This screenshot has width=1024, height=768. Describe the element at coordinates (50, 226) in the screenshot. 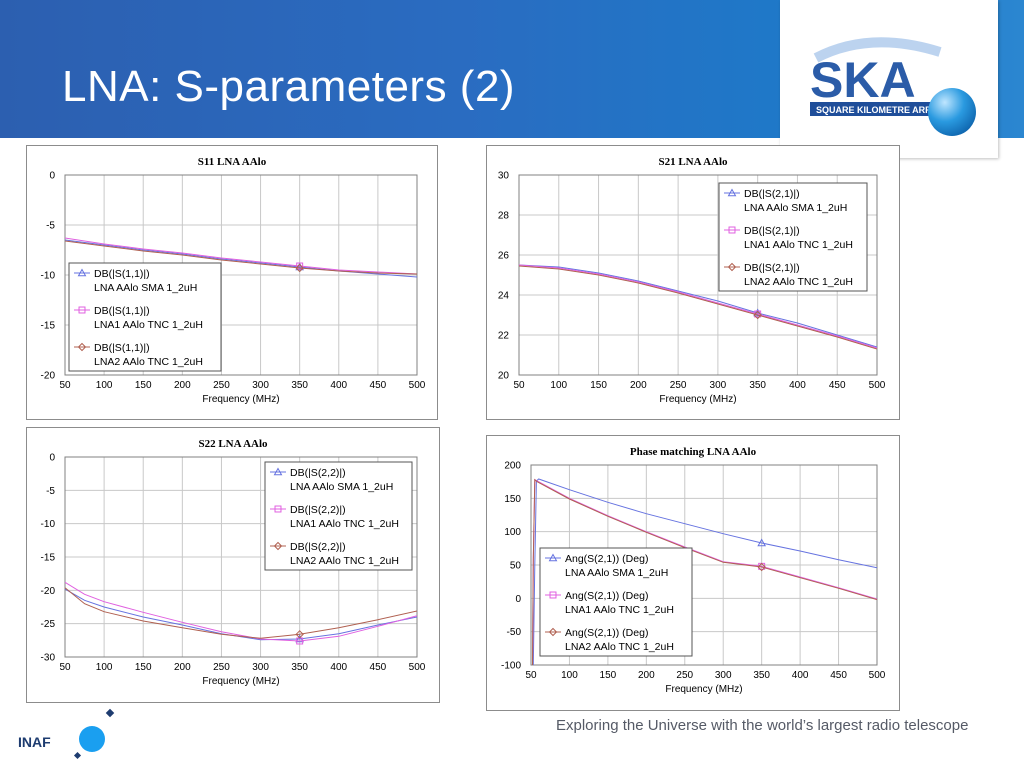

I see `y-tick-label: -5` at that location.